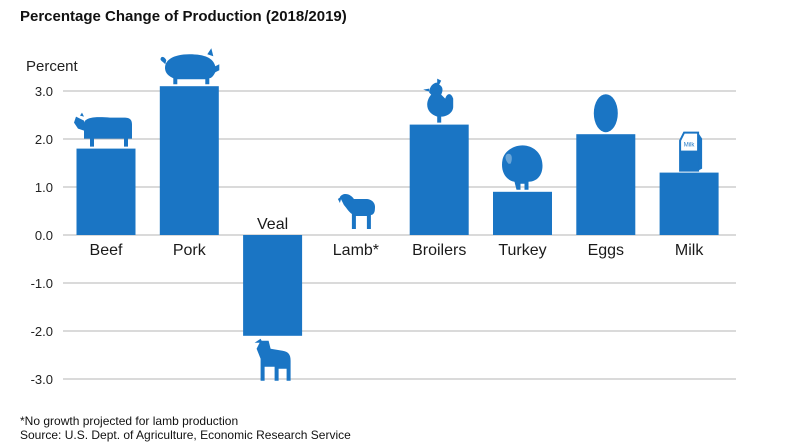  What do you see at coordinates (691, 151) in the screenshot?
I see `milk-carton-icon: Milk` at bounding box center [691, 151].